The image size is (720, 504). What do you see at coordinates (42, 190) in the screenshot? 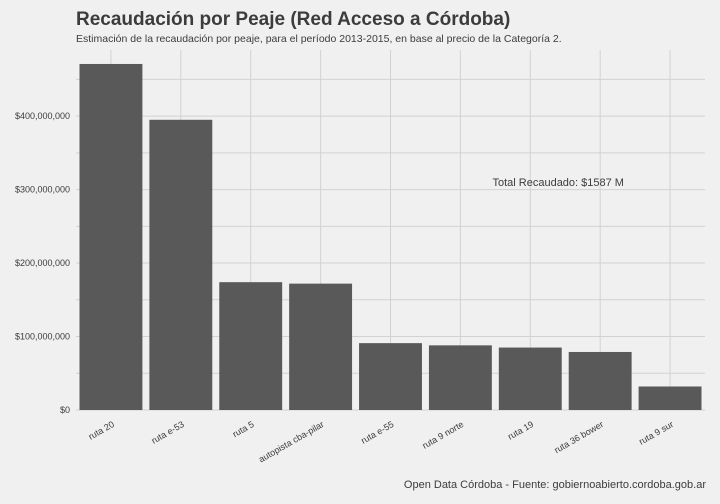
I see `y-tick-label: $300,000,000` at bounding box center [42, 190].